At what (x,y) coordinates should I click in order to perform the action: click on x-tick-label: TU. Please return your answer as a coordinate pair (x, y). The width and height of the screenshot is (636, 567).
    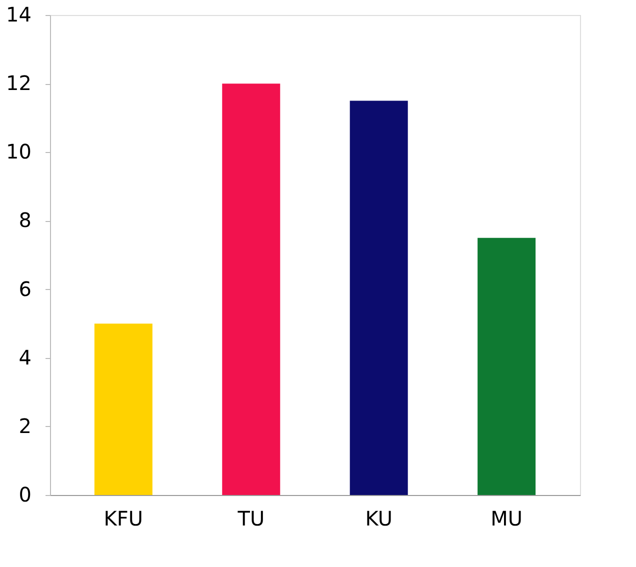
    Looking at the image, I should click on (250, 518).